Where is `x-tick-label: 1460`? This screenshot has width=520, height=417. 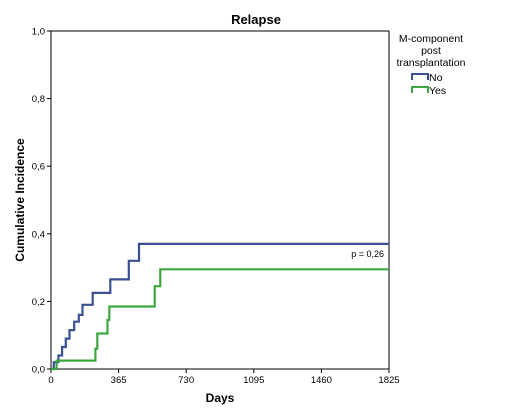 x-tick-label: 1460 is located at coordinates (321, 380).